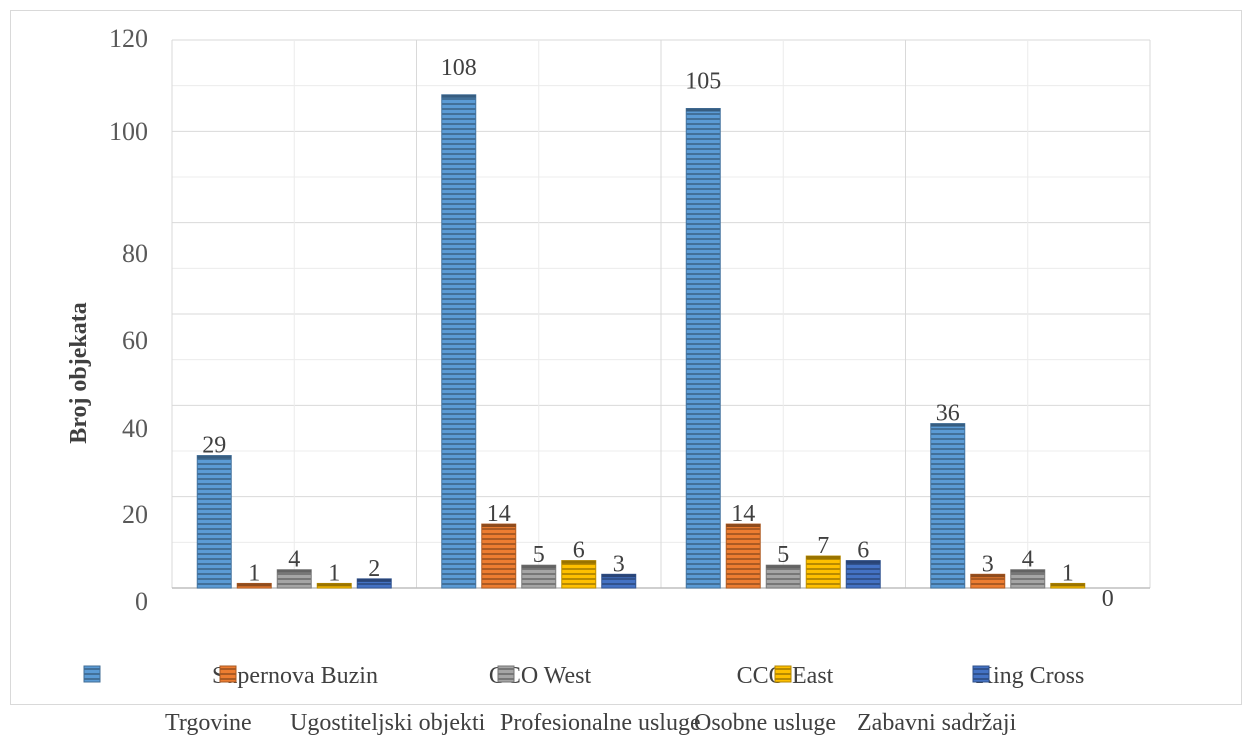 The image size is (1254, 735). I want to click on y-tick-label: 60, so click(135, 340).